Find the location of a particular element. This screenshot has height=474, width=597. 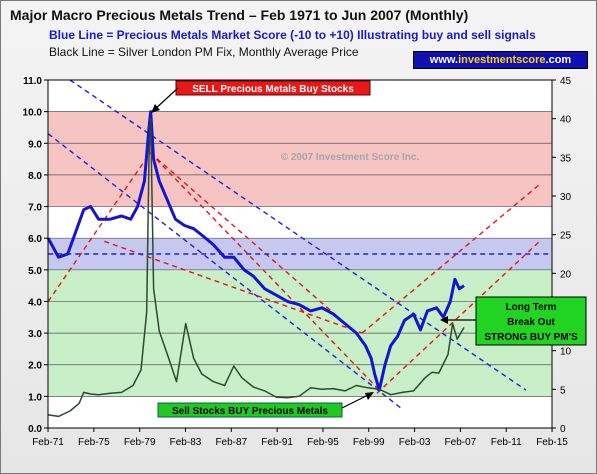

y-right-tick-label: 5 is located at coordinates (563, 390).